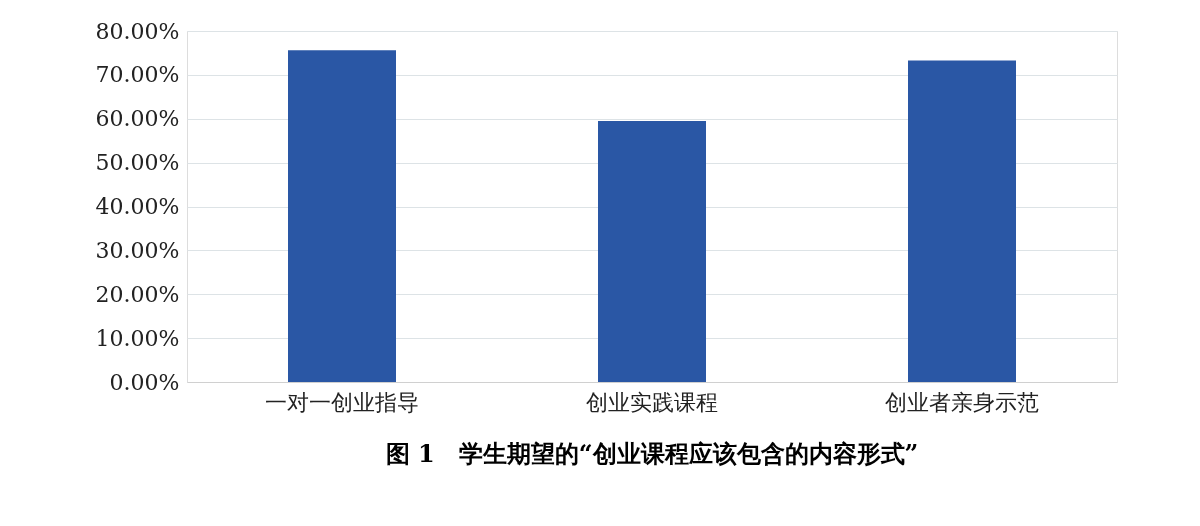 The height and width of the screenshot is (526, 1200). I want to click on y-tick-label: 0.00%, so click(144, 382).